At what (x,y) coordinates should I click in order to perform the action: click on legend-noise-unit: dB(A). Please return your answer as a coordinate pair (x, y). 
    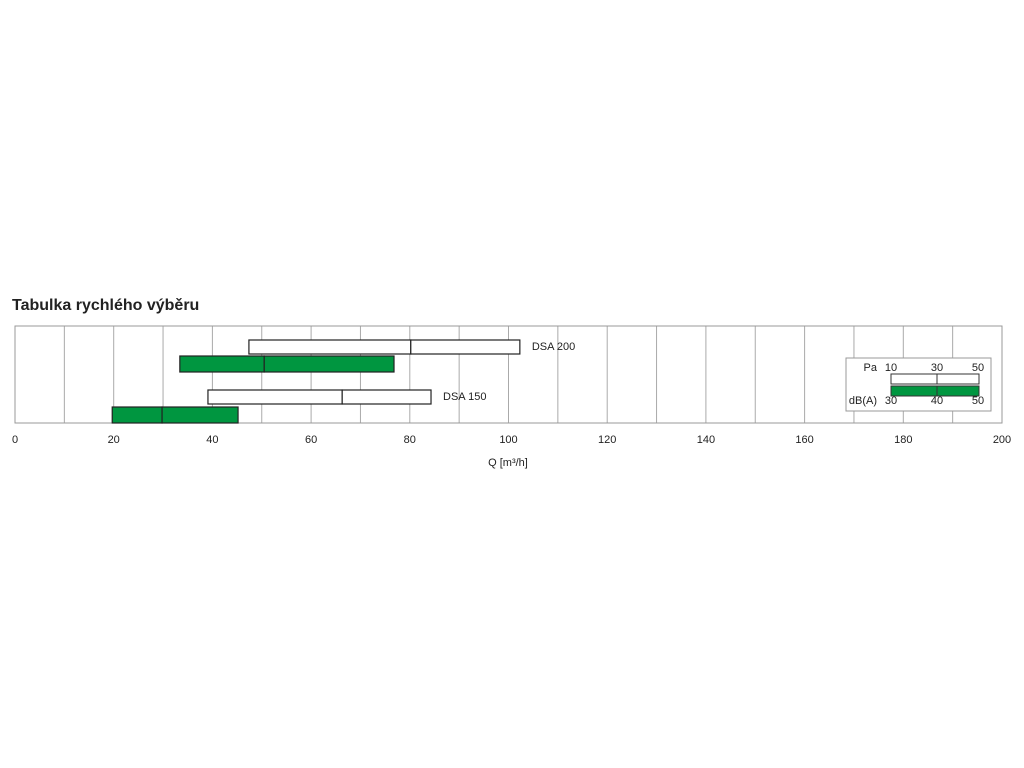
    Looking at the image, I should click on (863, 401).